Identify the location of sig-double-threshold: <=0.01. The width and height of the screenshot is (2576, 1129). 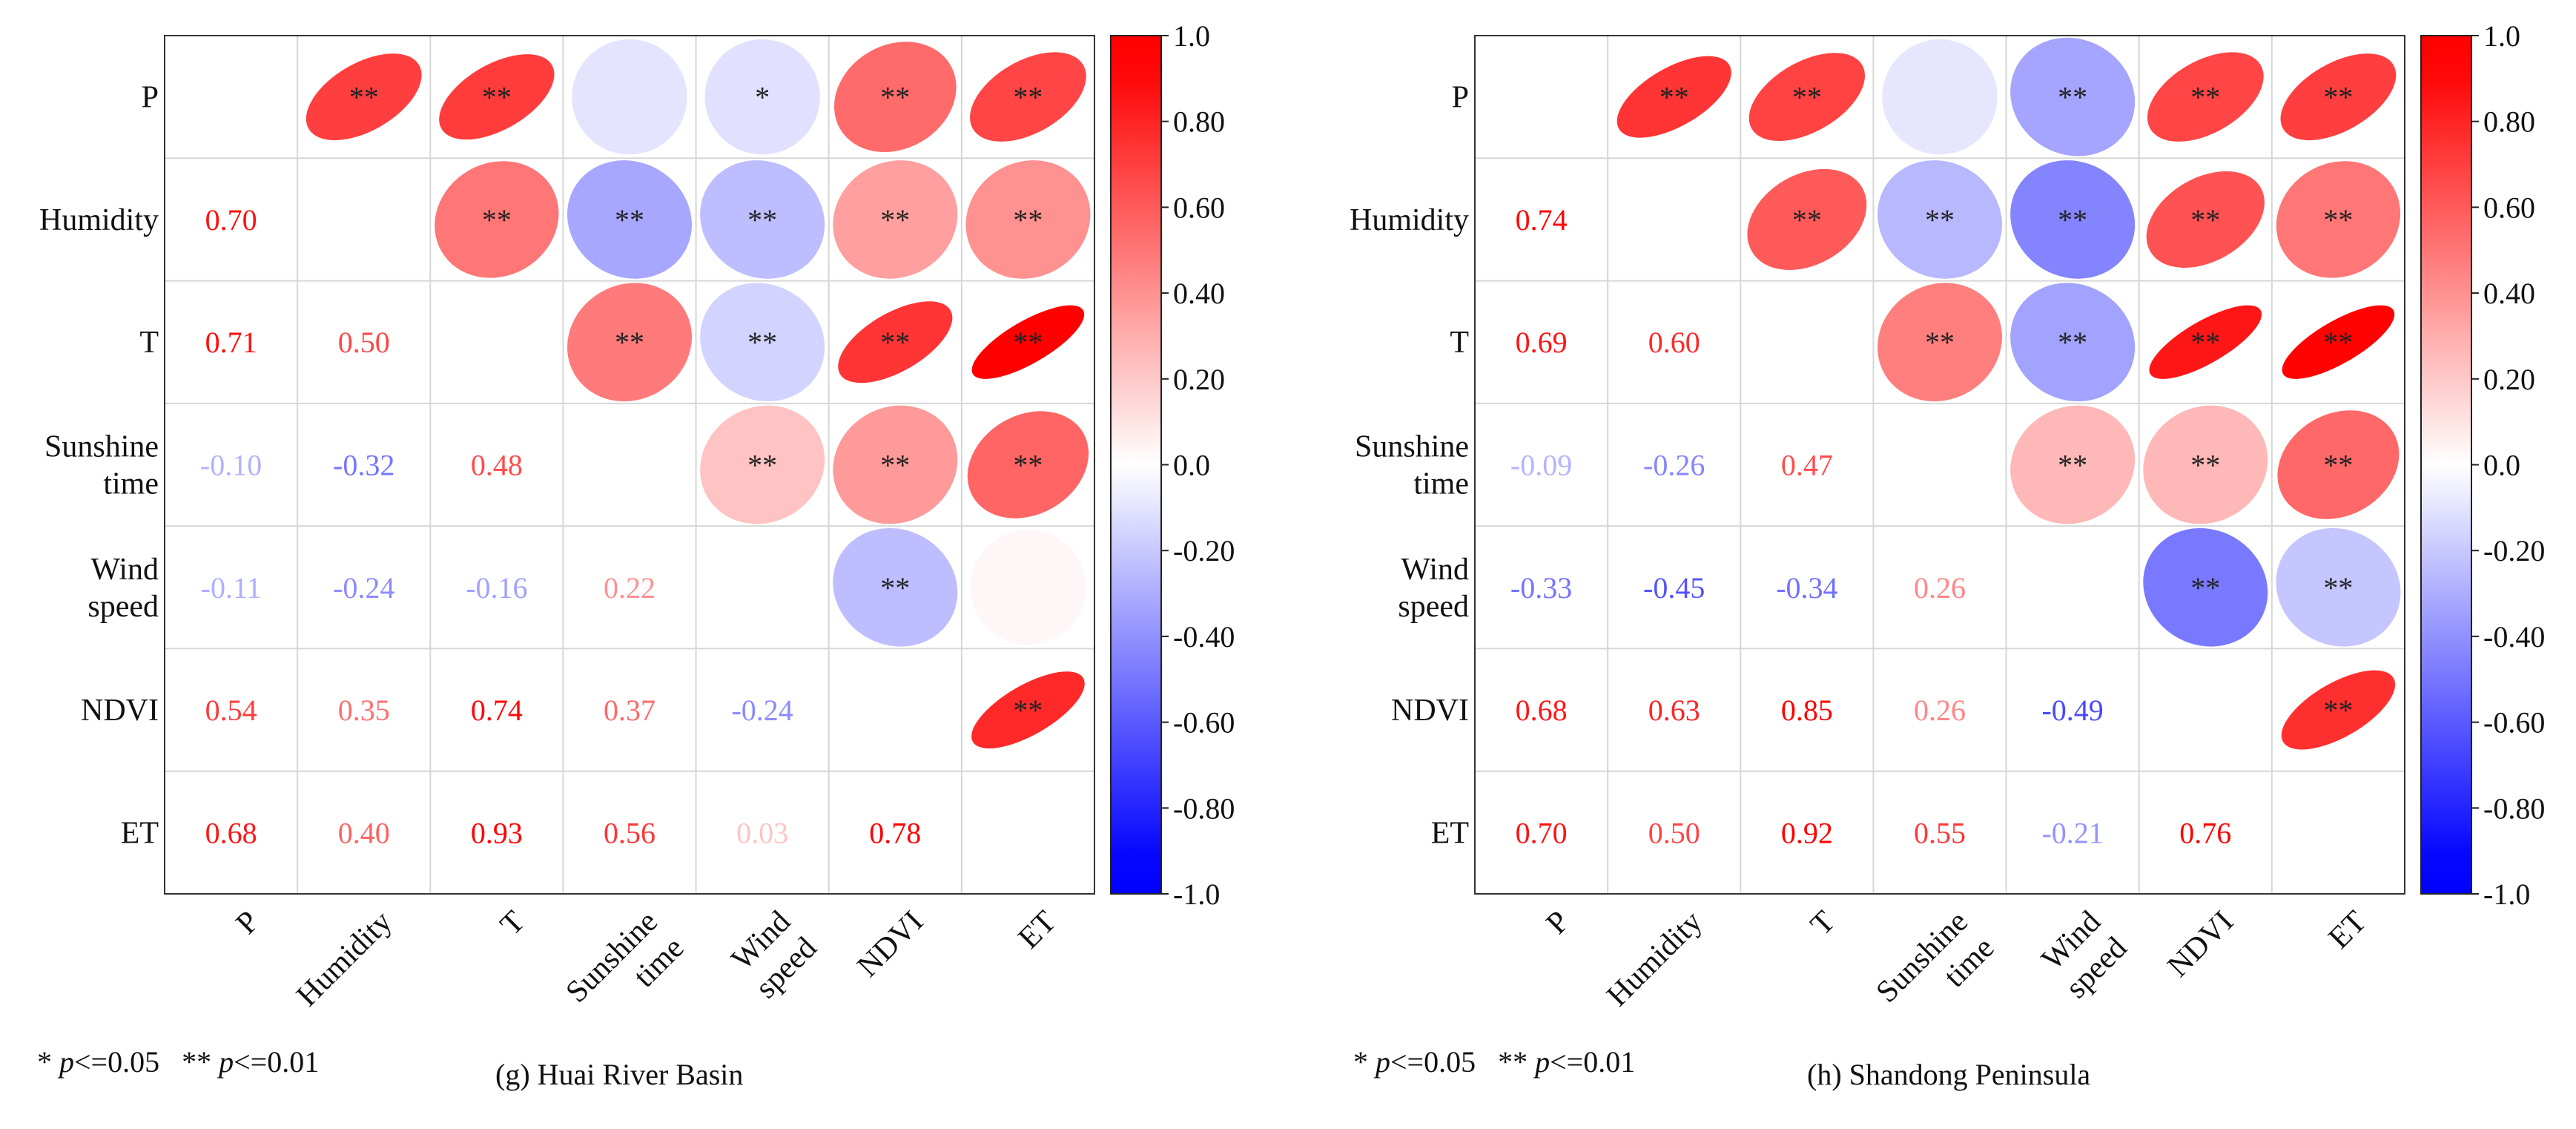
(1593, 1062).